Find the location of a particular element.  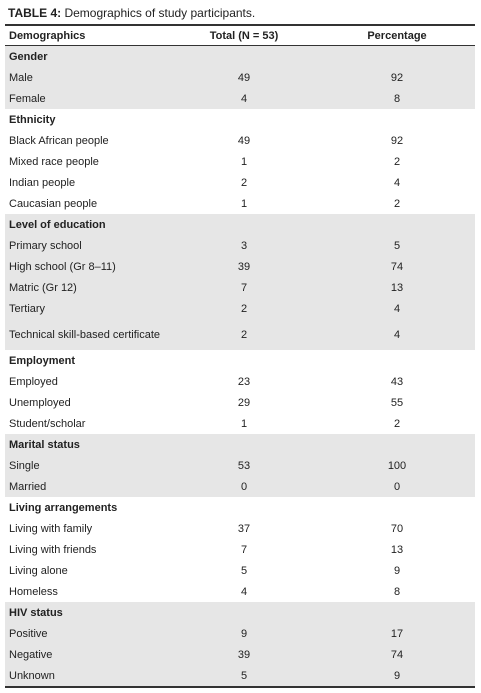

cell: Married is located at coordinates (28, 486).